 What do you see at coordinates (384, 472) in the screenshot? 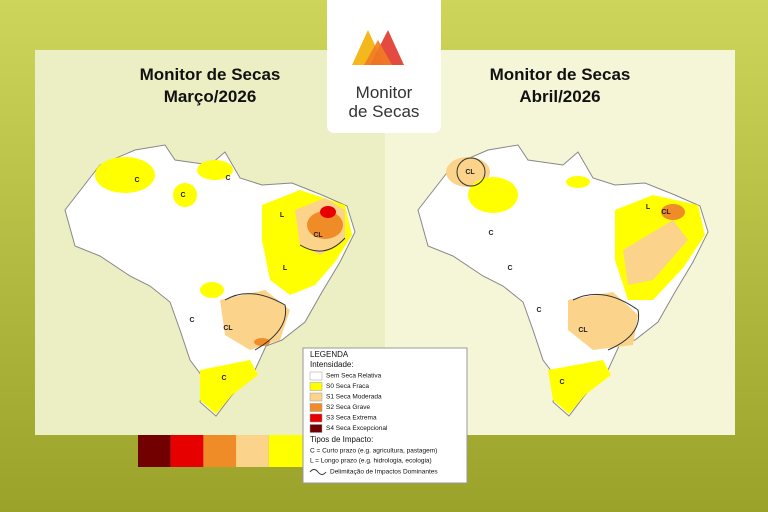
I see `legend-text: Delimitação de Impactos Dominantes` at bounding box center [384, 472].